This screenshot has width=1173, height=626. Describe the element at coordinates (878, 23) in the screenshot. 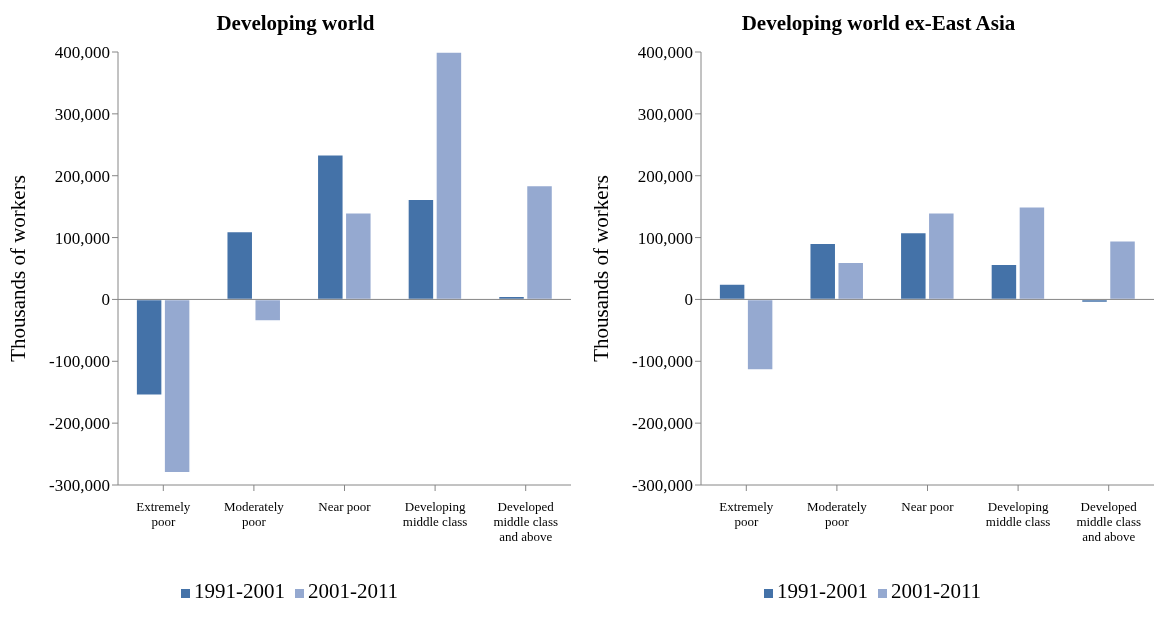

I see `chart-title: Developing world ex-East Asia` at that location.